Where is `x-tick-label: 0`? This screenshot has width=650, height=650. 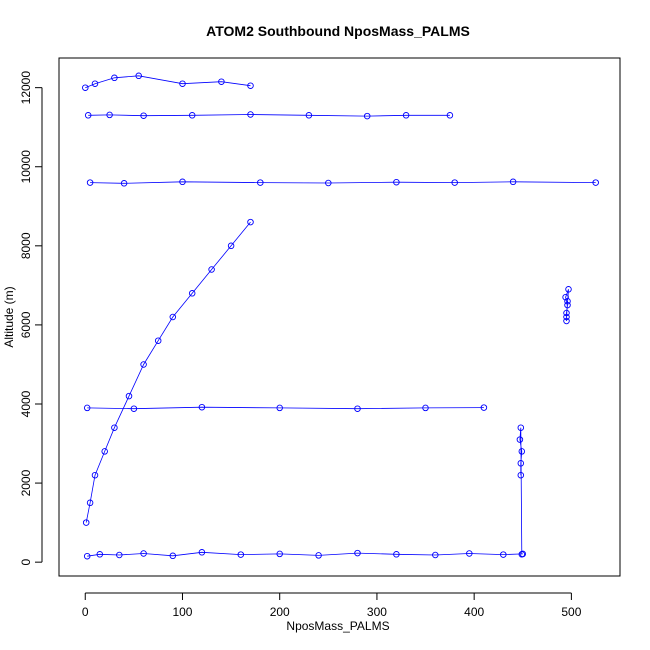 x-tick-label: 0 is located at coordinates (85, 612).